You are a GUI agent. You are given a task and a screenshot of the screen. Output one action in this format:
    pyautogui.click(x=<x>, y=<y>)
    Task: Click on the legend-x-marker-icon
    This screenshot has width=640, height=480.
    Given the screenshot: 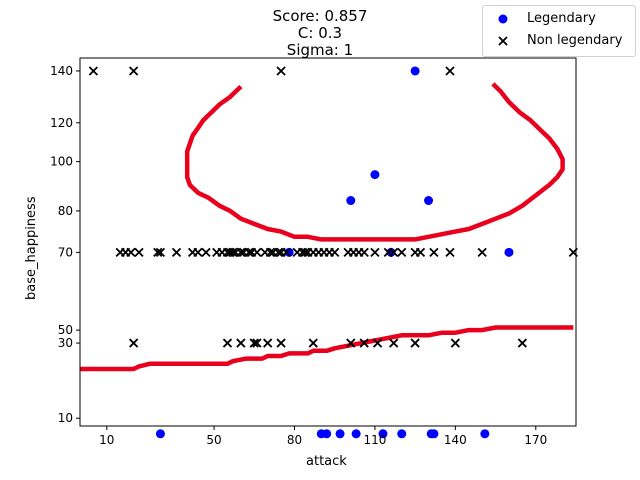 What is the action you would take?
    pyautogui.click(x=503, y=41)
    